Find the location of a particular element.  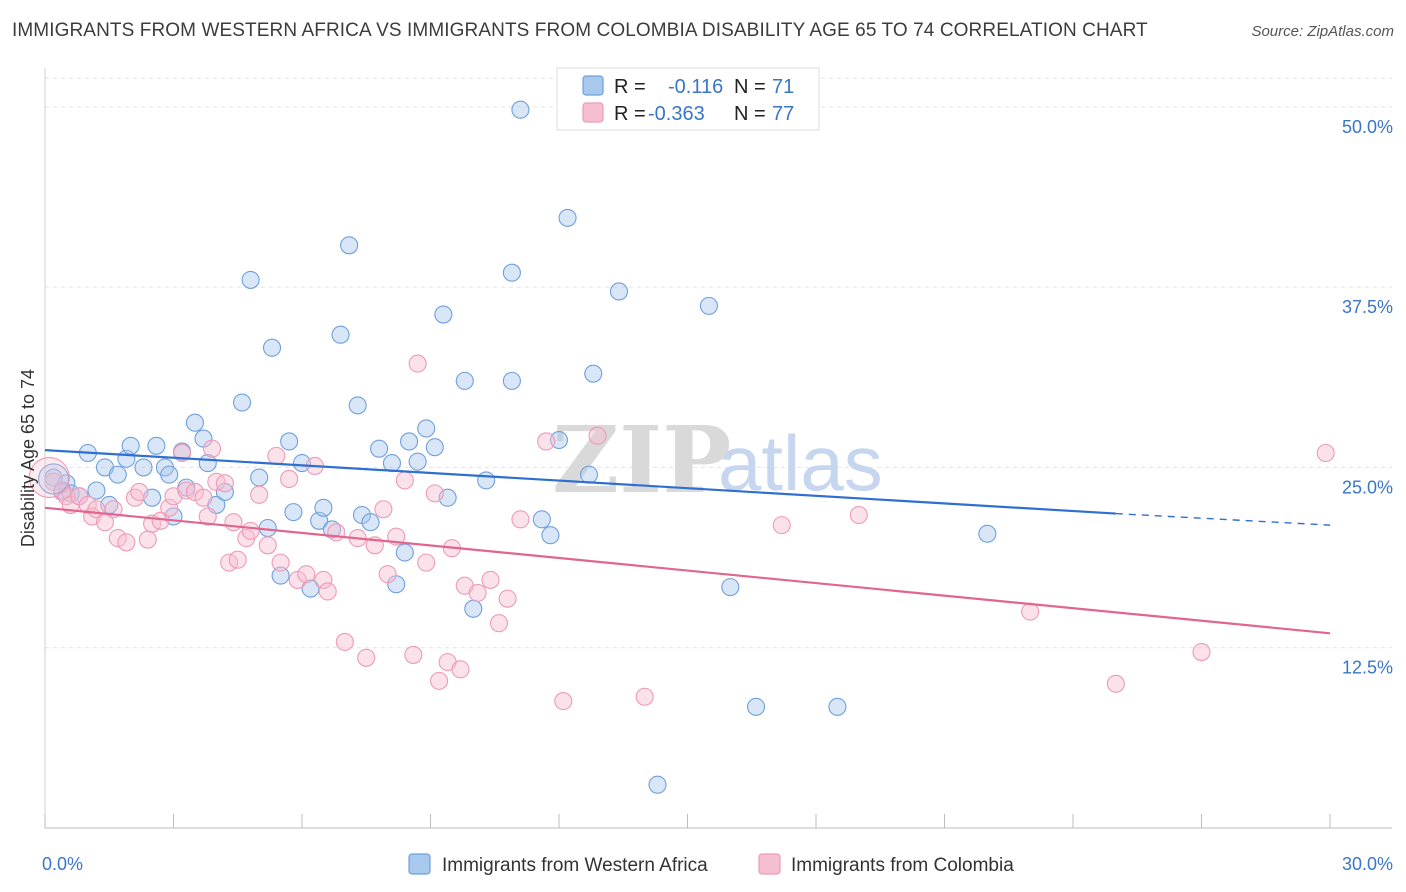

stats-n-value-2: 77 is located at coordinates (783, 114).